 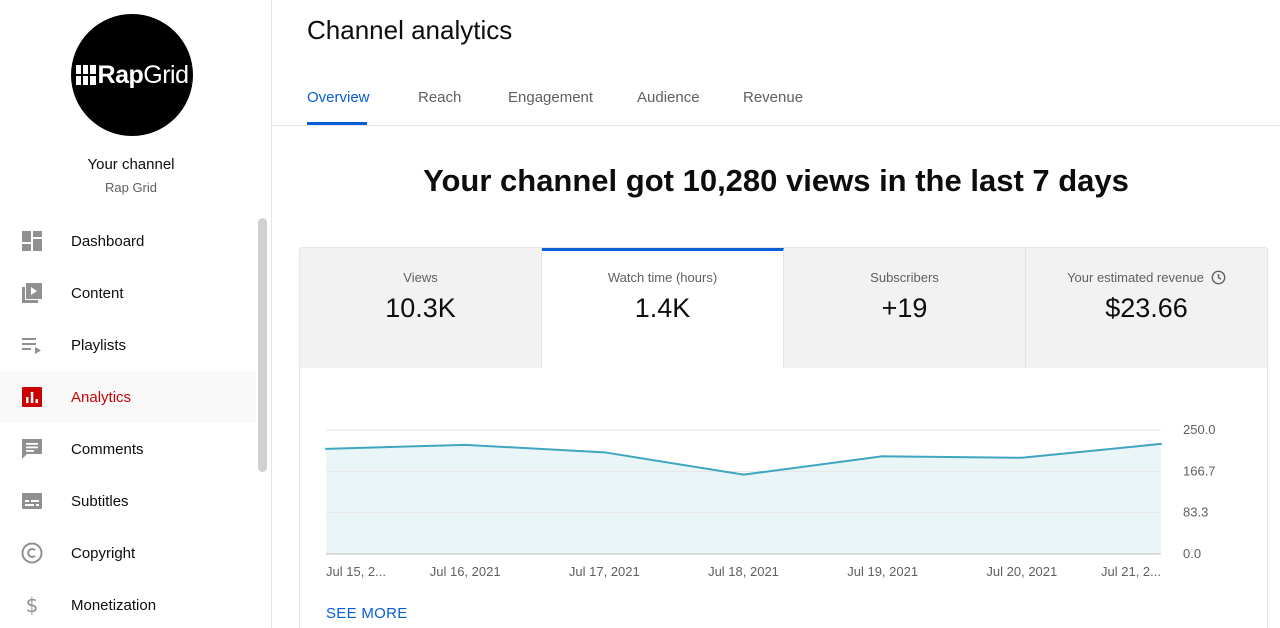 I want to click on y-tick-label: 0.0, so click(x=1192, y=553).